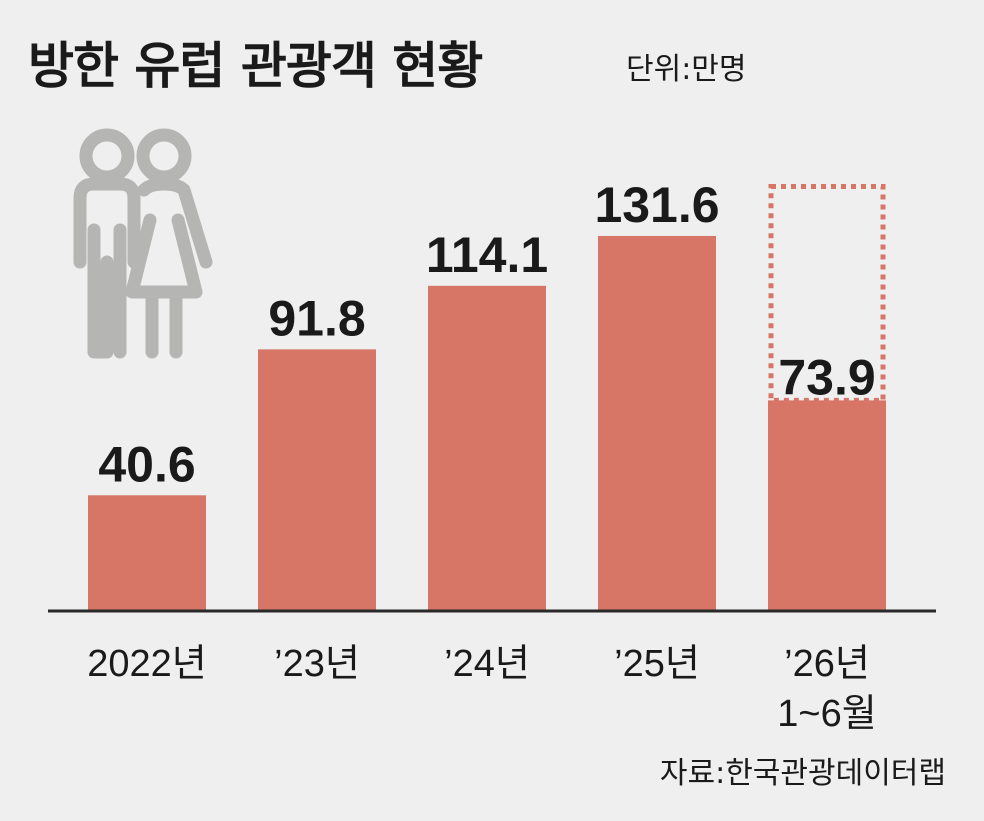 This screenshot has height=821, width=984. What do you see at coordinates (487, 664) in the screenshot?
I see `x-tick-label-2: ’24년` at bounding box center [487, 664].